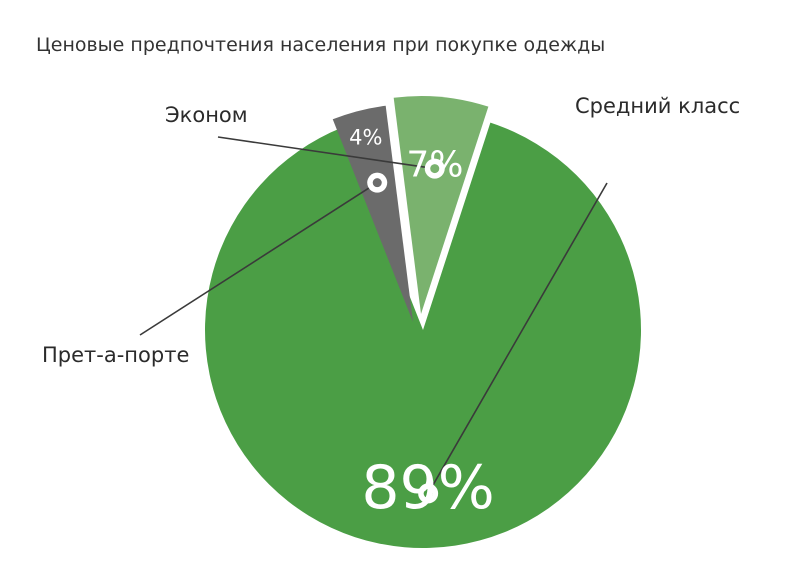 This screenshot has width=800, height=565. What do you see at coordinates (517, 338) in the screenshot?
I see `callout-line-middle-class` at bounding box center [517, 338].